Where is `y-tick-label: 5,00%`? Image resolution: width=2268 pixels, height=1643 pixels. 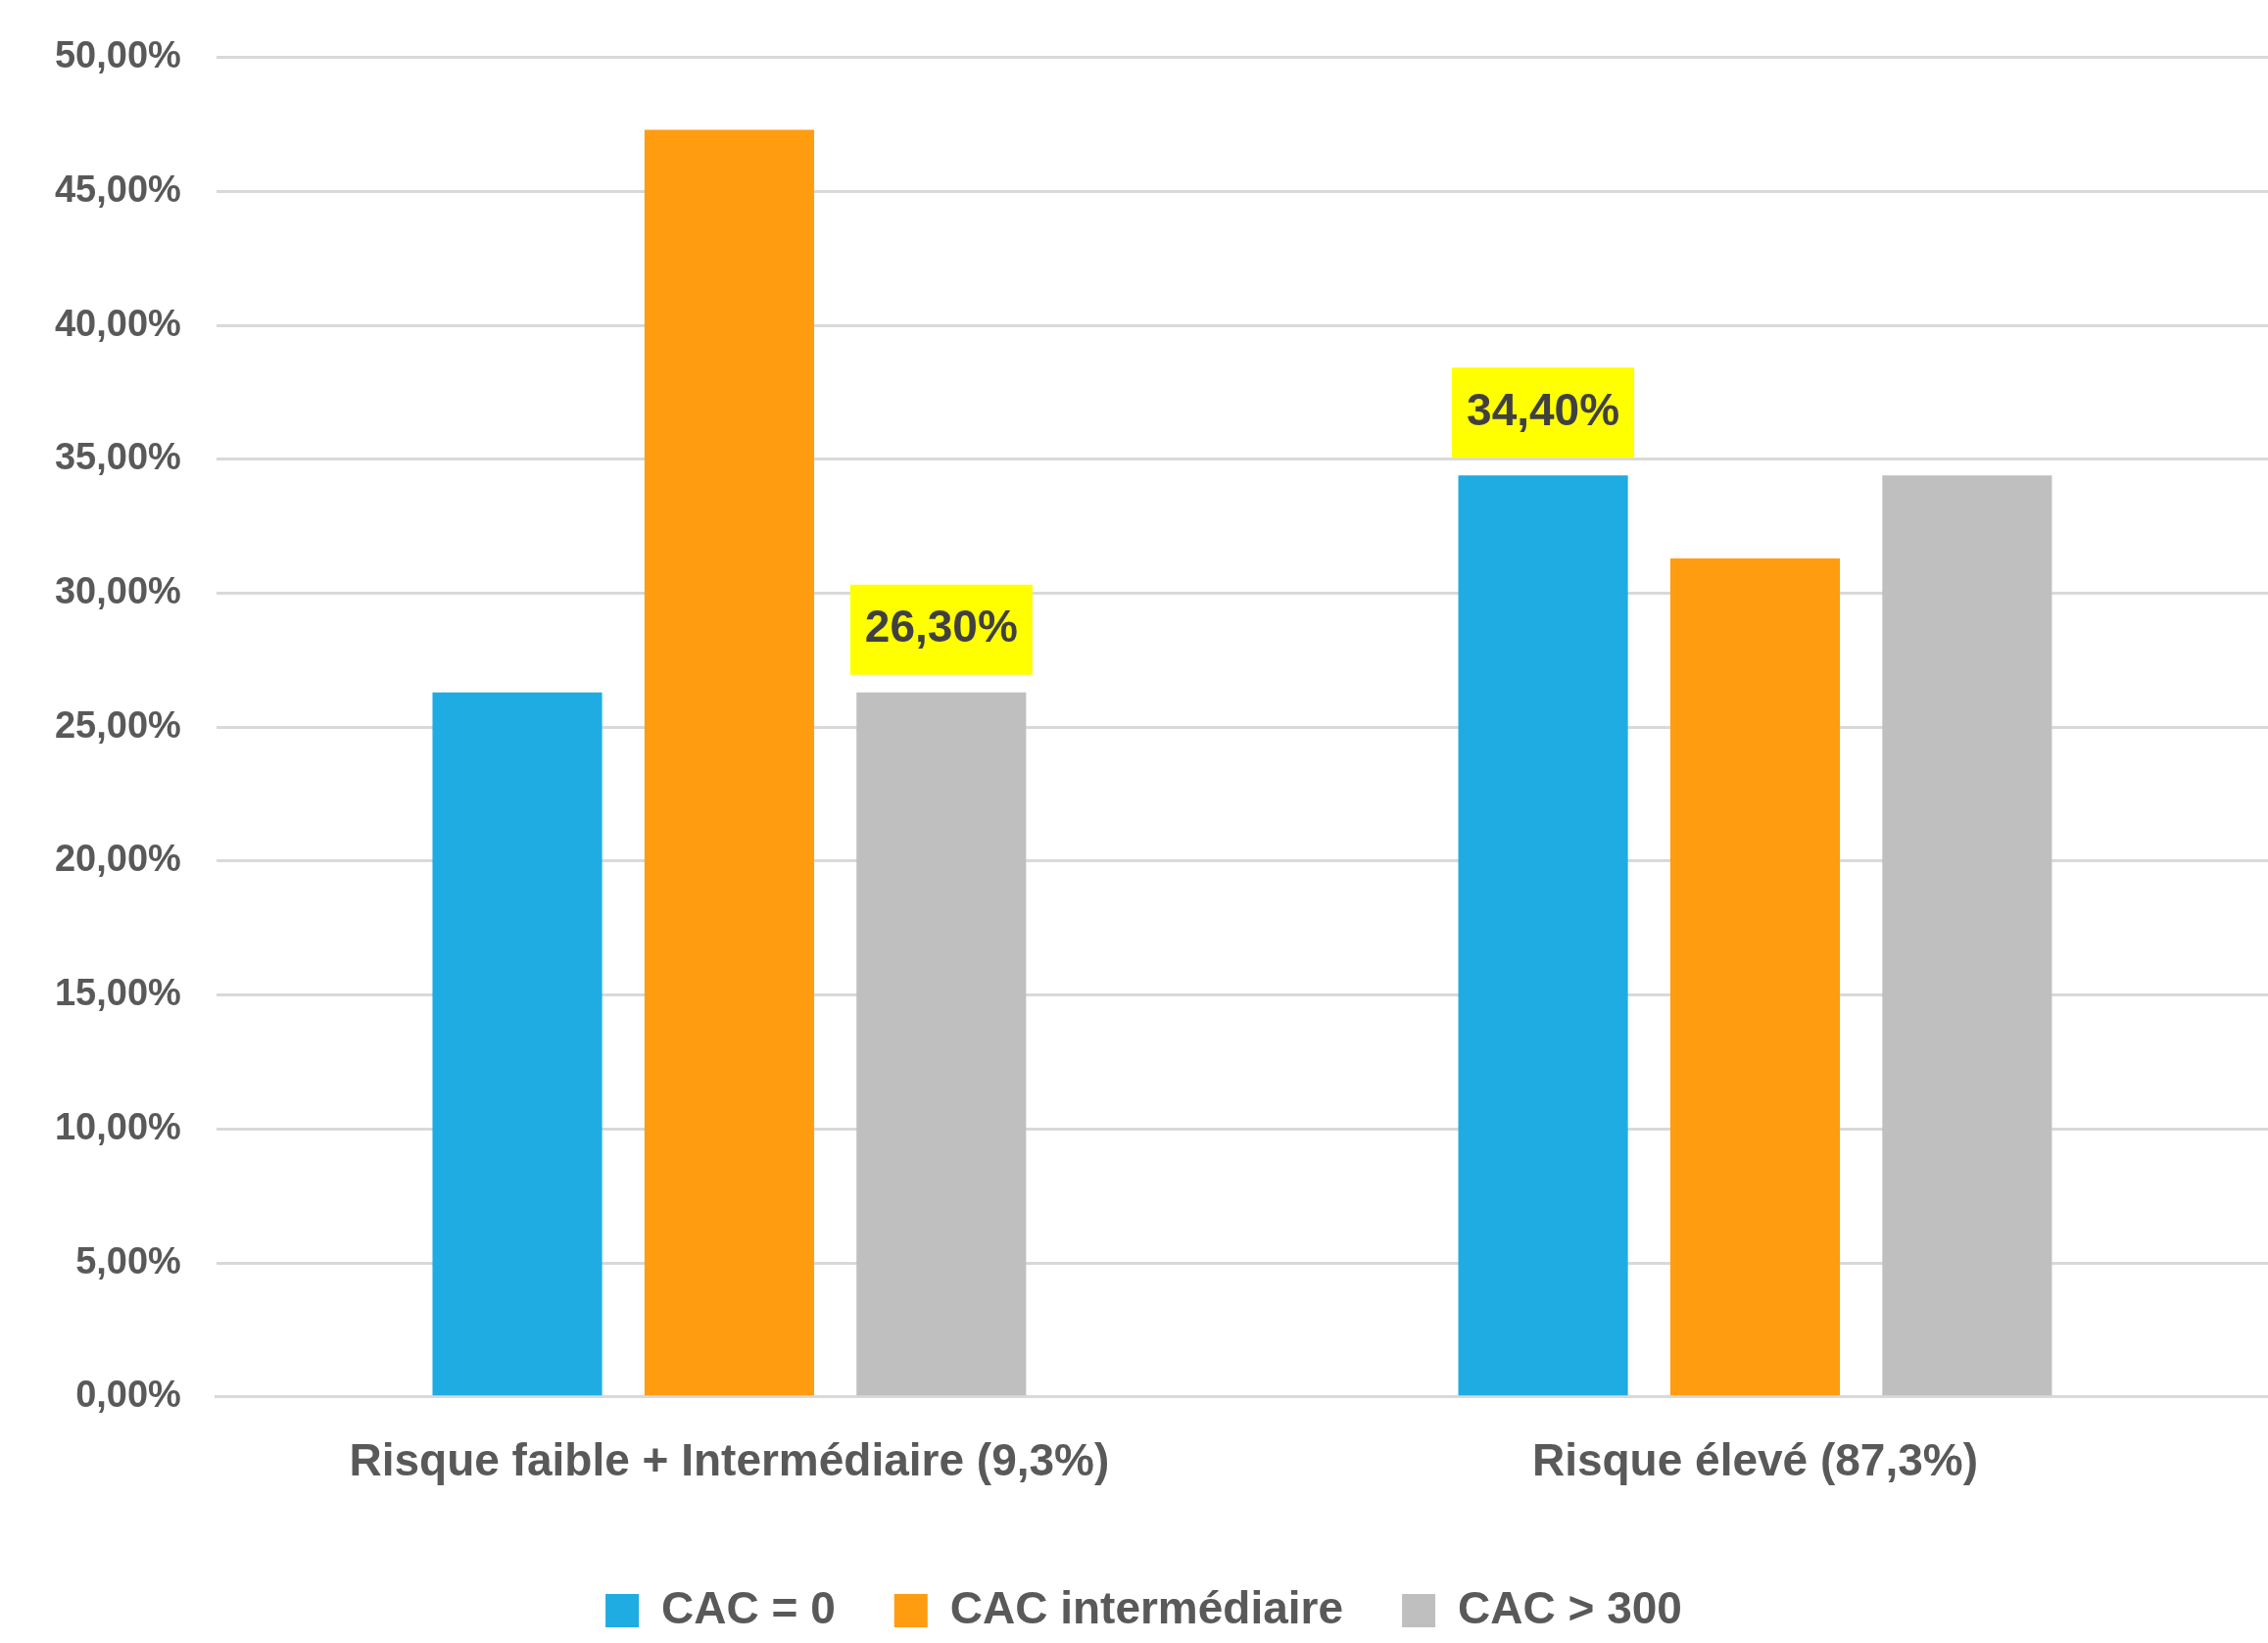 y-tick-label: 5,00% is located at coordinates (128, 1260).